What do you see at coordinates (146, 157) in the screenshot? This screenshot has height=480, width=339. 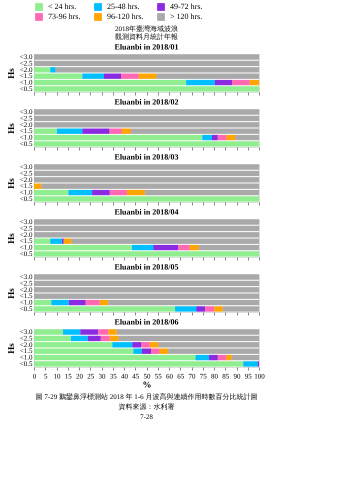 I see `chart-title: Eluanbi in 2018/03` at bounding box center [146, 157].